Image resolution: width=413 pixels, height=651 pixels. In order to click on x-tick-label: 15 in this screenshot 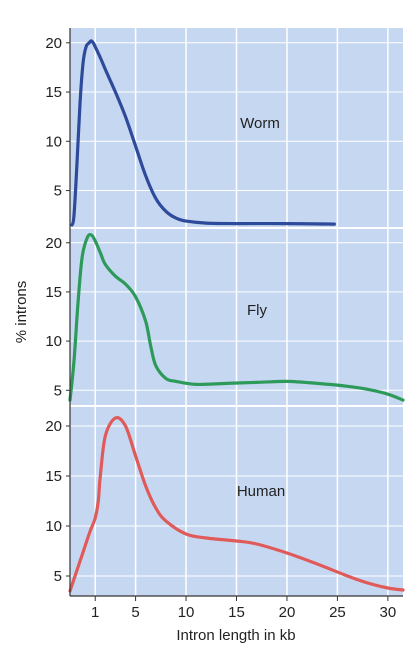, I will do `click(236, 612)`.